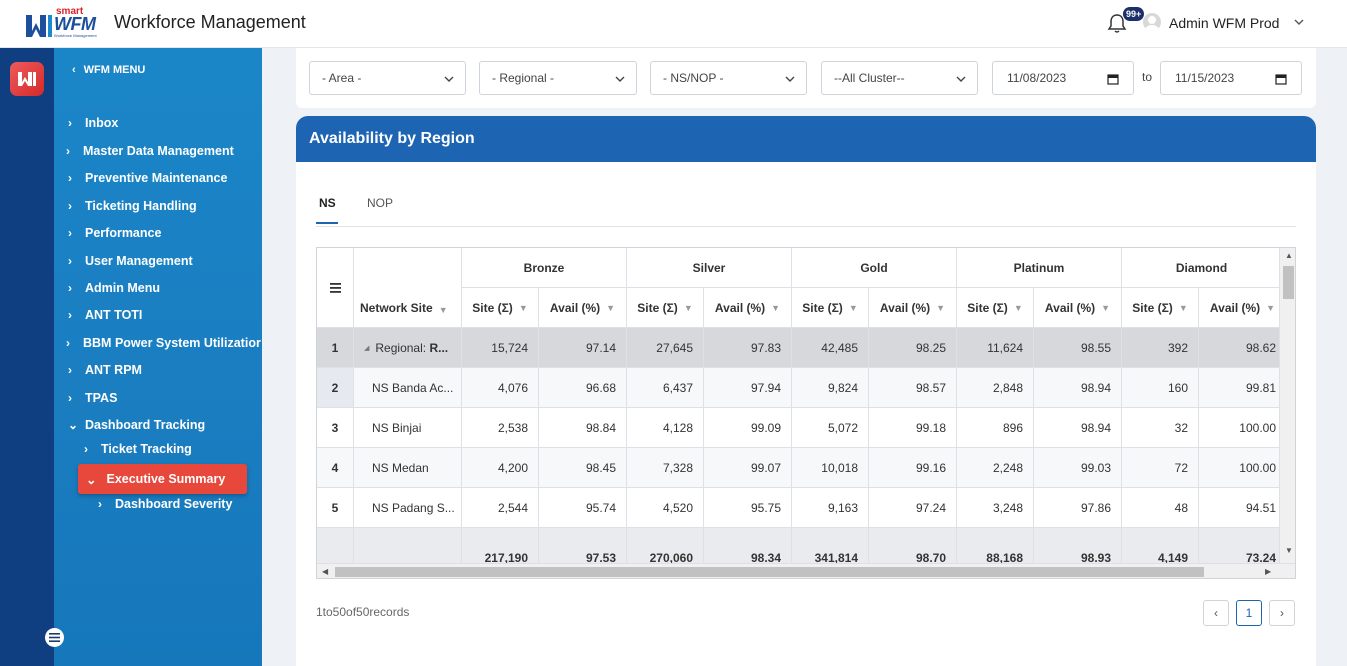 Image resolution: width=1347 pixels, height=666 pixels. What do you see at coordinates (748, 428) in the screenshot?
I see `table-cell: 99.09` at bounding box center [748, 428].